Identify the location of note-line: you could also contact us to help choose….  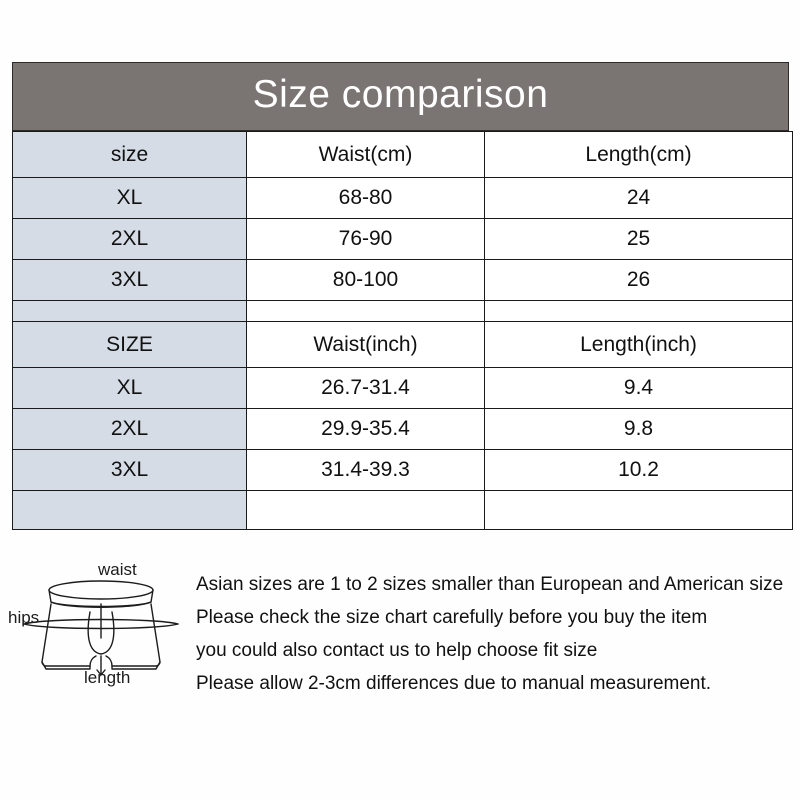
(397, 650).